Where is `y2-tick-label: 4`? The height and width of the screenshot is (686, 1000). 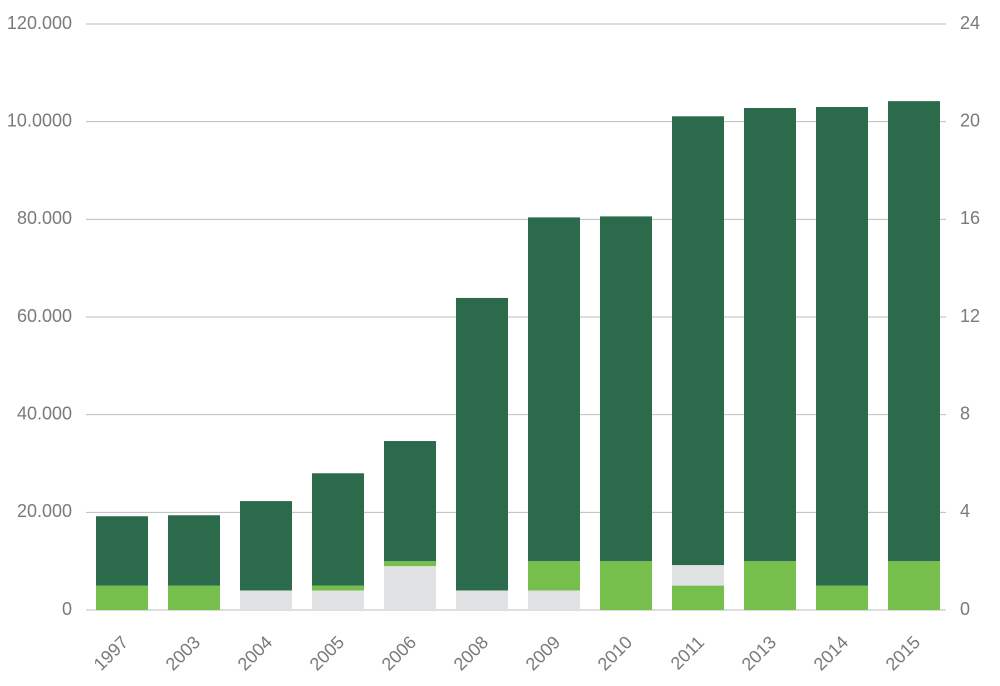
y2-tick-label: 4 is located at coordinates (965, 511).